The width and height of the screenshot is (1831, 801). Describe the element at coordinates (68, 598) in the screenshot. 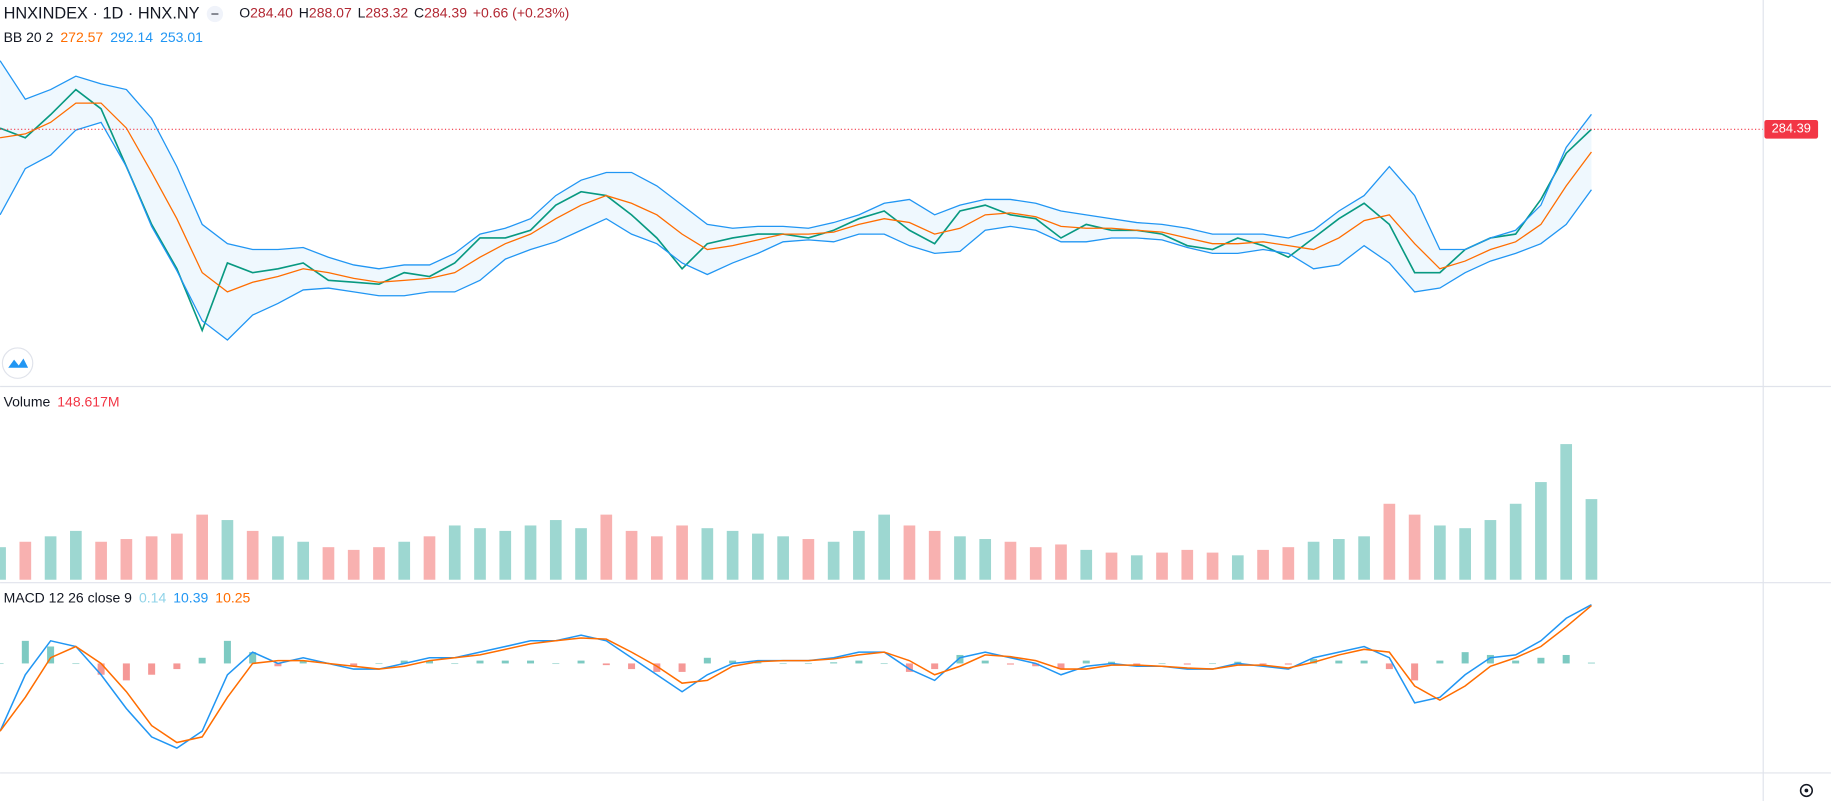

I see `macd-title: MACD 12 26 close 9` at that location.